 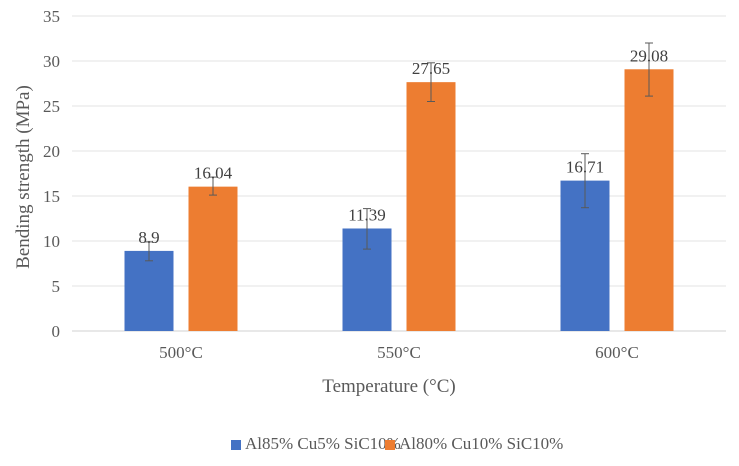 What do you see at coordinates (51, 16) in the screenshot?
I see `y-tick-label: 35` at bounding box center [51, 16].